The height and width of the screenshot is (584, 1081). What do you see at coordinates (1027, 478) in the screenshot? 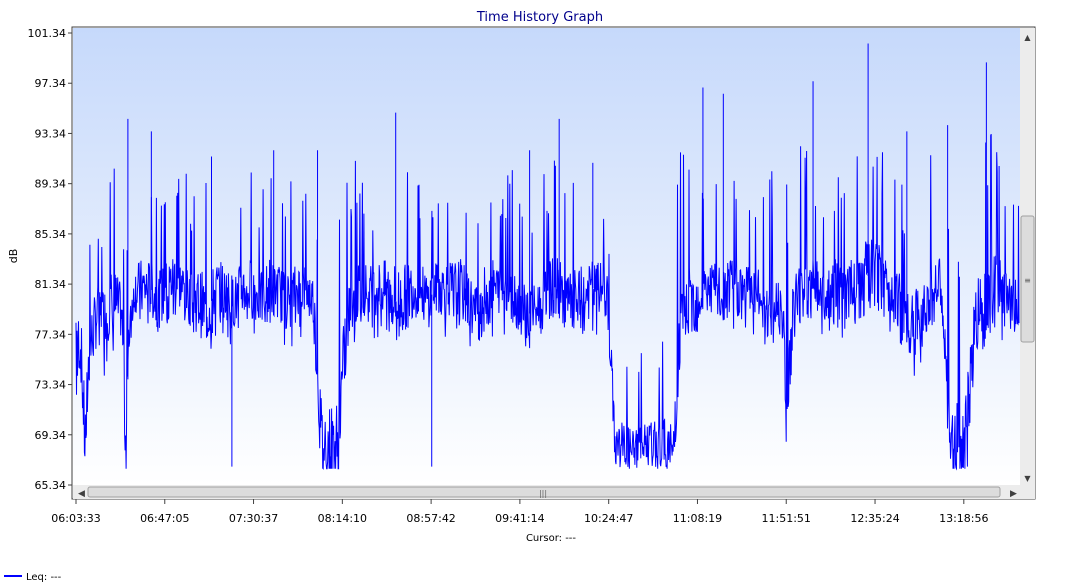
I see `scroll-down-icon: ▼` at bounding box center [1027, 478].